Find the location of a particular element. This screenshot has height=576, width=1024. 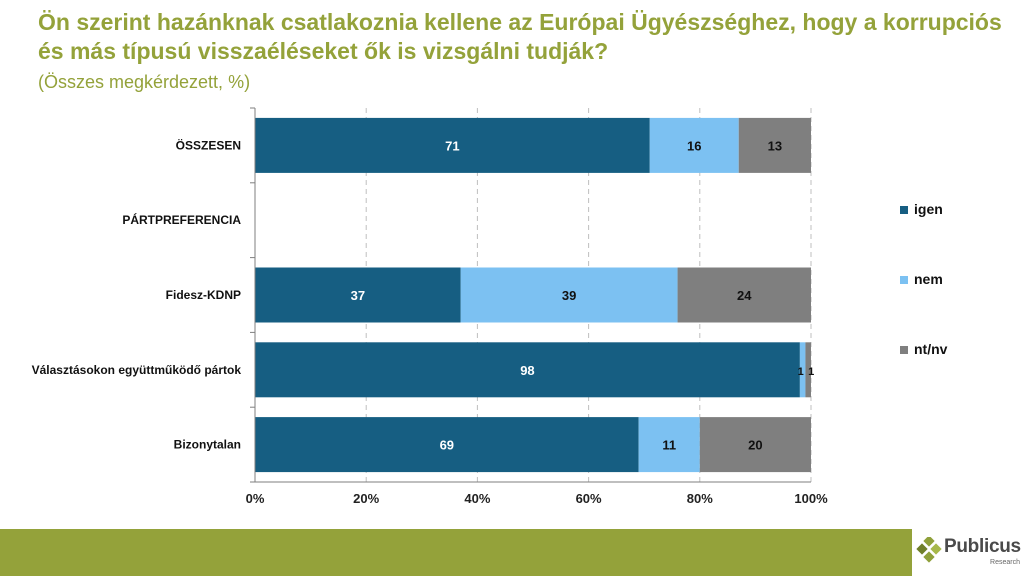

legend-label: nem is located at coordinates (928, 279).